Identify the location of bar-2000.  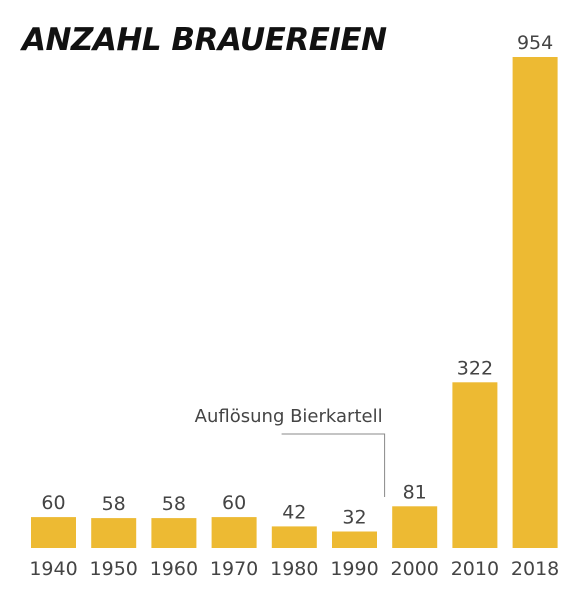
(415, 527).